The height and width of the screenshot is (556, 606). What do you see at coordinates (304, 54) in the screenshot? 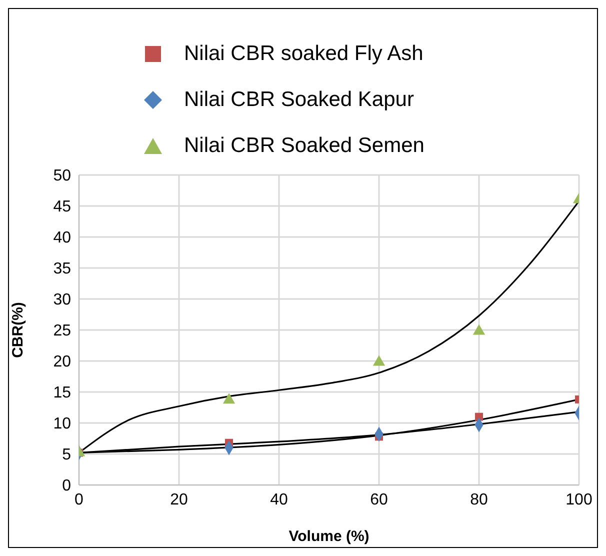
I see `legend-label: Nilai CBR soaked Fly Ash` at bounding box center [304, 54].